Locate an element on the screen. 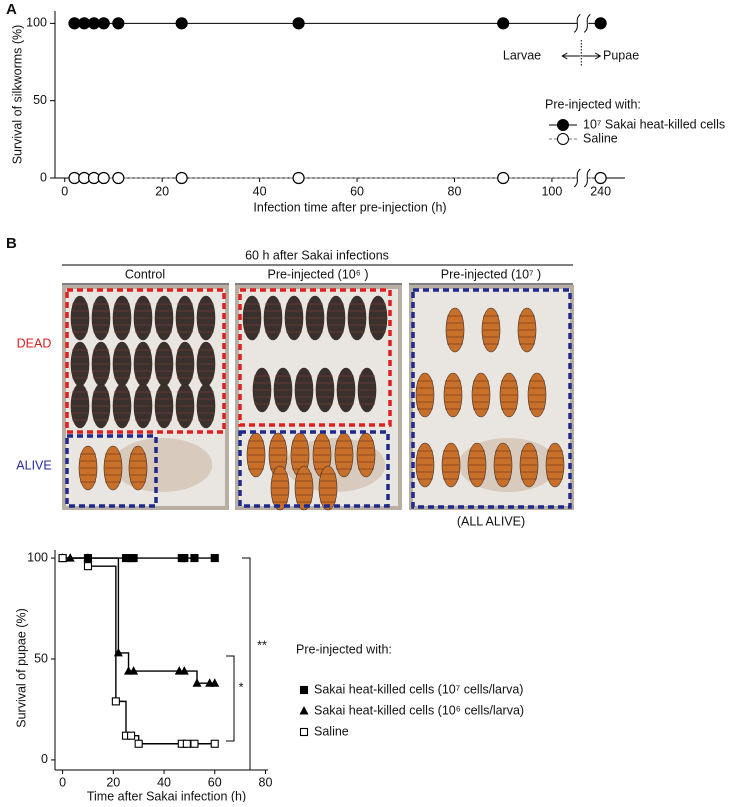 This screenshot has width=745, height=807. column-label: Control is located at coordinates (145, 274).